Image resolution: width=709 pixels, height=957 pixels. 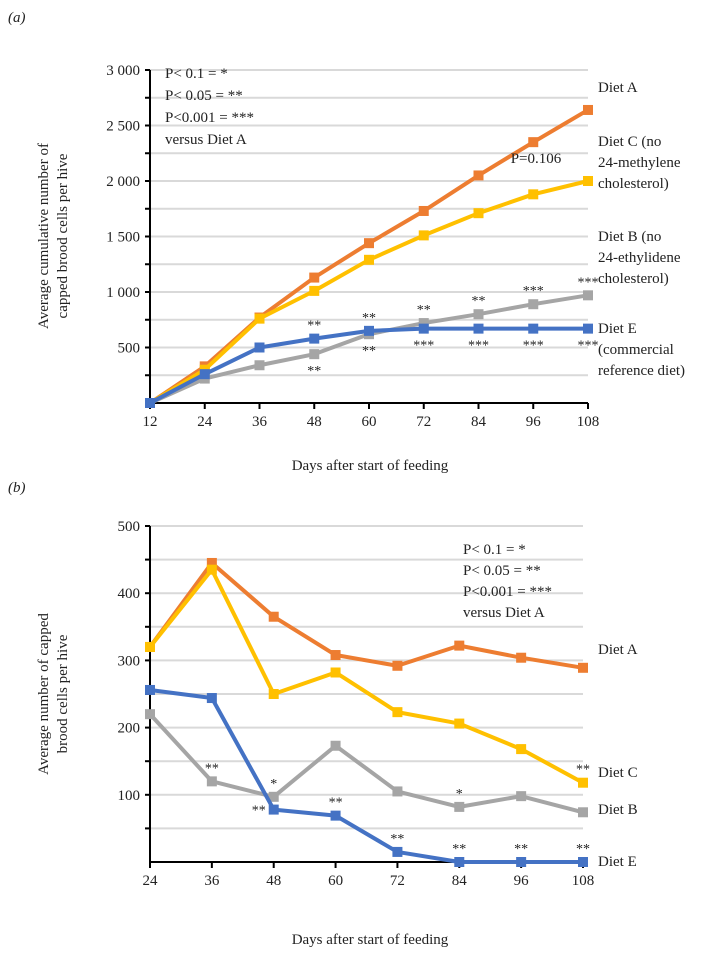 What do you see at coordinates (63, 693) in the screenshot?
I see `y-axis-title-line: brood cells per hive` at bounding box center [63, 693].